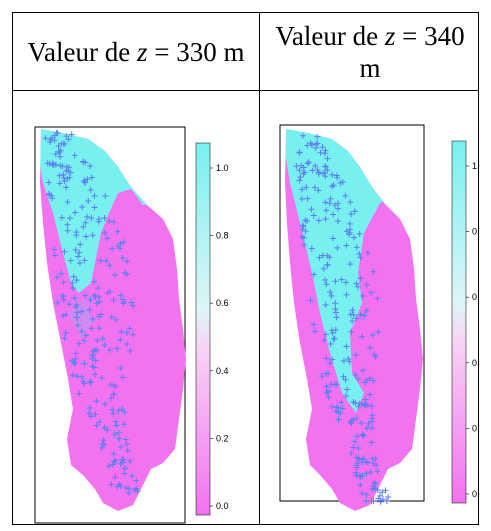  What do you see at coordinates (212, 329) in the screenshot?
I see `colorbar-330: 1.0 0.8 0.6 0.4 0.2 0.0` at bounding box center [212, 329].